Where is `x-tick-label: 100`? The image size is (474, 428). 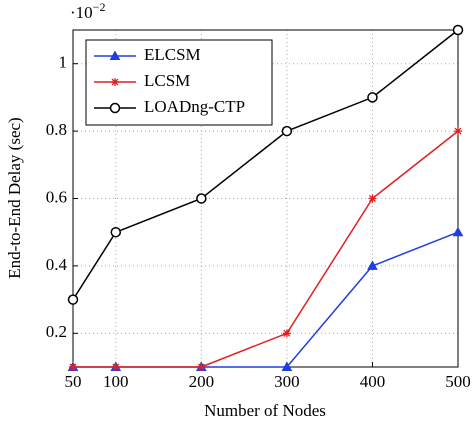
x-tick-label: 100 is located at coordinates (116, 381).